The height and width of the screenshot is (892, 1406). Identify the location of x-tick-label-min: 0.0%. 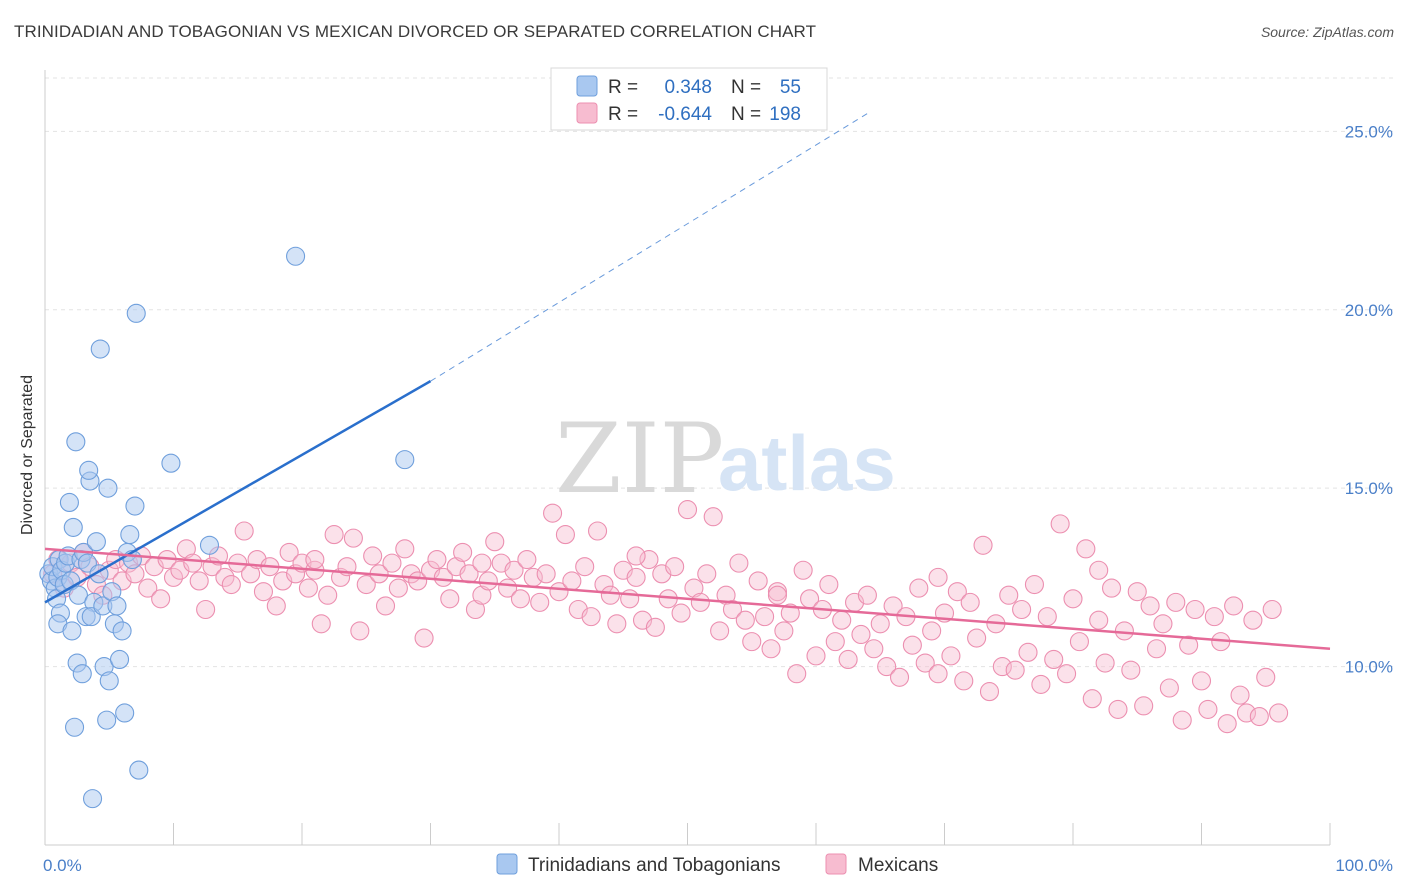
(62, 865).